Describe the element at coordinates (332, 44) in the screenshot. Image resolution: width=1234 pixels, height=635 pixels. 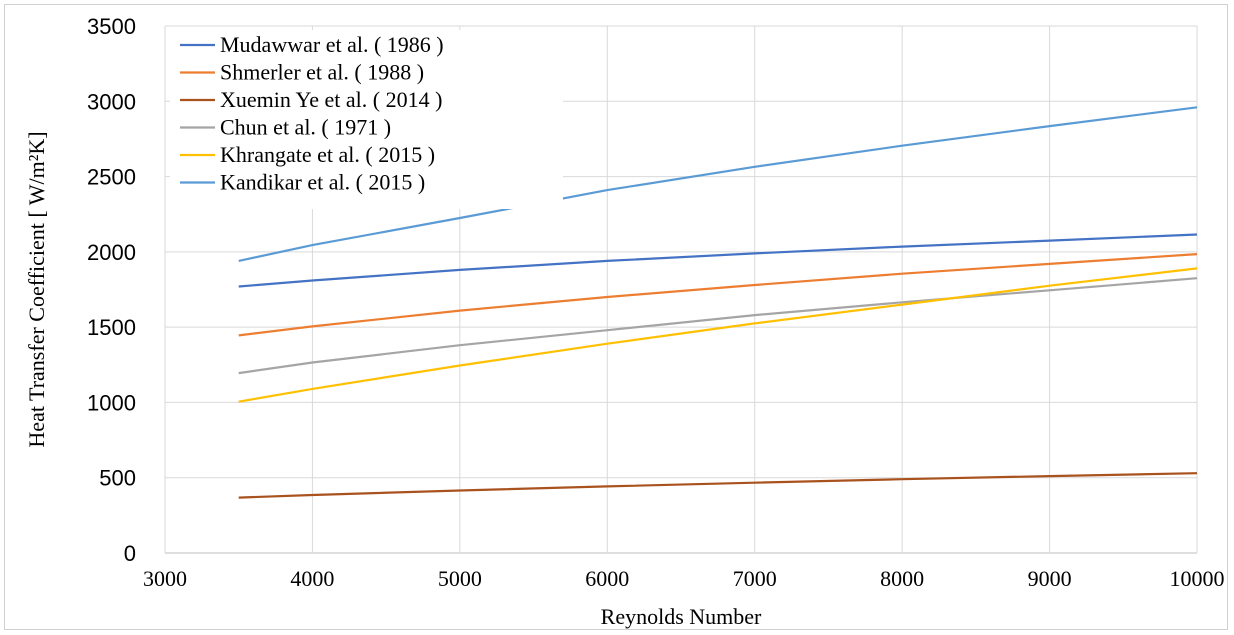
I see `legend-label: Mudawwar et al. ( 1986 )` at that location.